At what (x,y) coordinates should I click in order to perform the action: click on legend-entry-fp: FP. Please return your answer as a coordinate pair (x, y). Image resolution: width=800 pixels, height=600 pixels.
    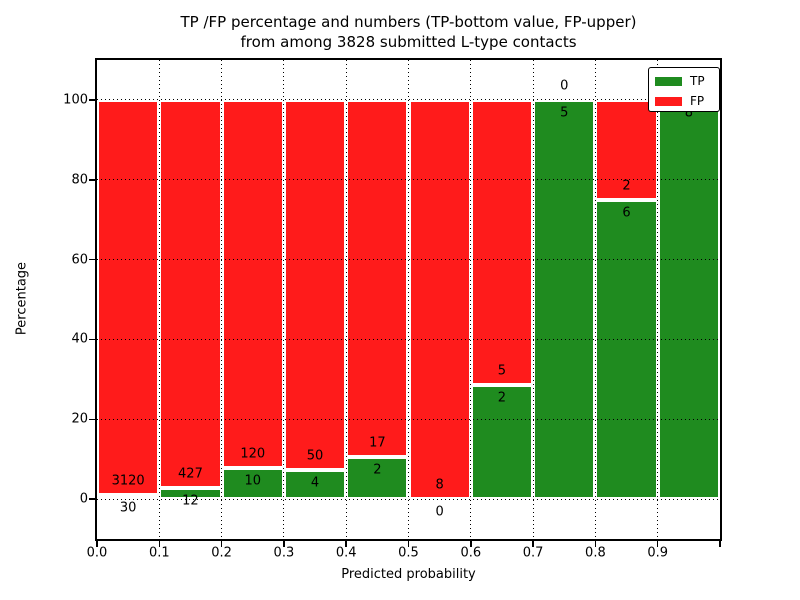
    Looking at the image, I should click on (687, 101).